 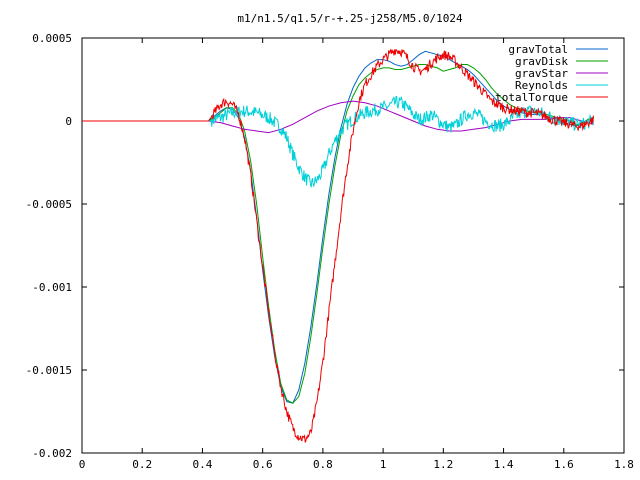 What do you see at coordinates (383, 464) in the screenshot?
I see `x-tick-label: 1` at bounding box center [383, 464].